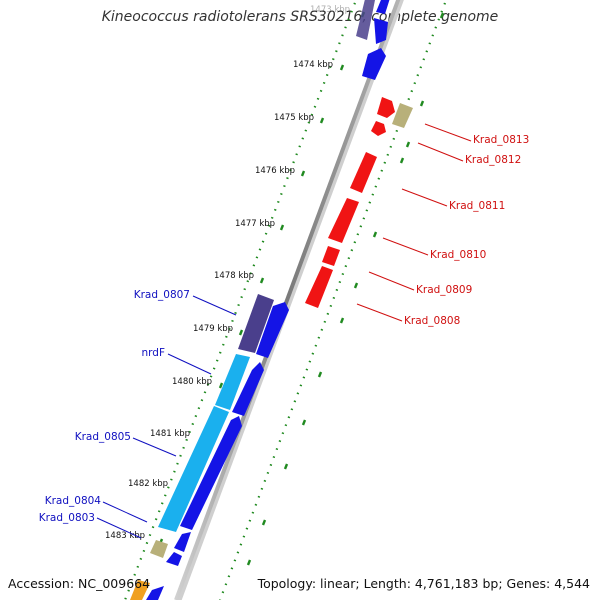  I want to click on gene-label-krad-0807: Krad_0807, so click(162, 295).